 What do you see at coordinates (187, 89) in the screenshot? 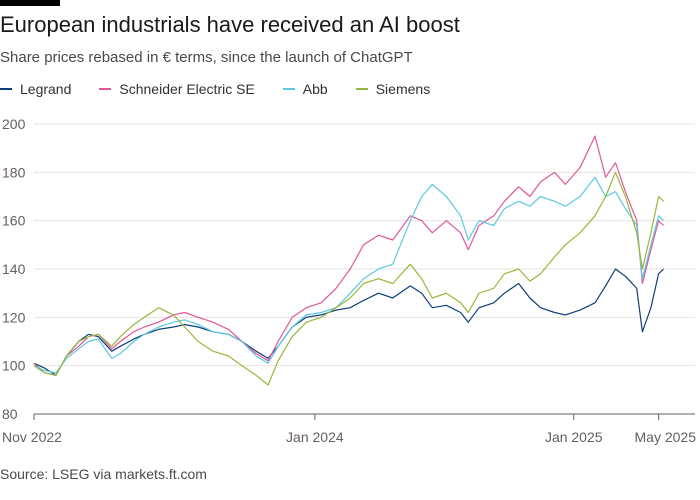
I see `legend-label-schneider: Schneider Electric SE` at bounding box center [187, 89].